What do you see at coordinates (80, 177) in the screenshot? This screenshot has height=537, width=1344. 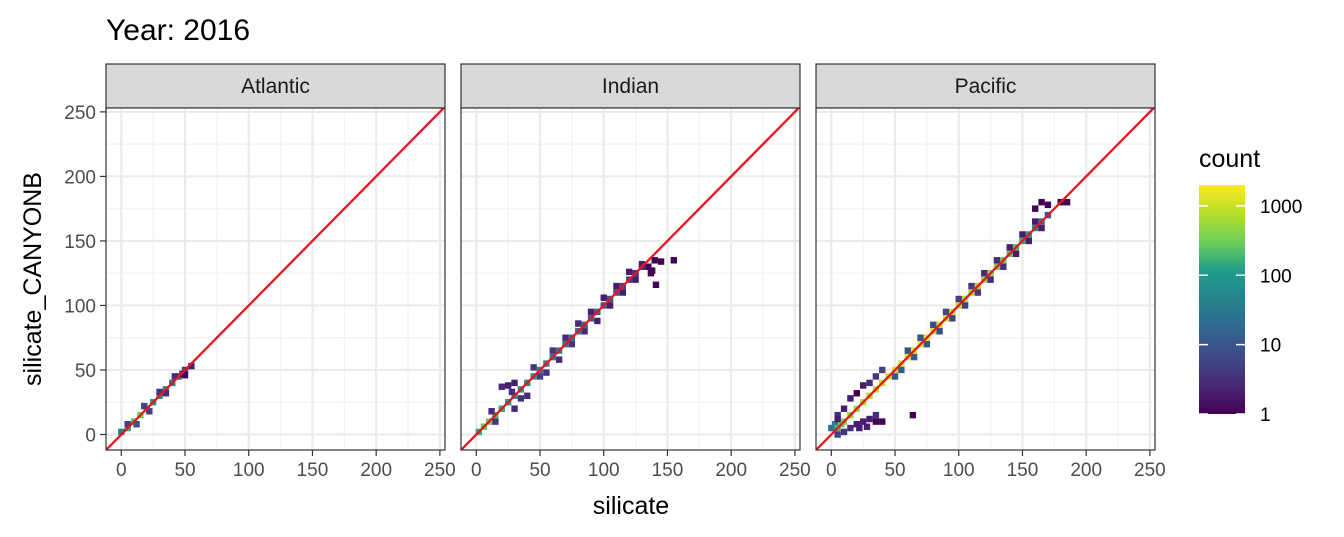 I see `y-tick-label: 200` at bounding box center [80, 177].